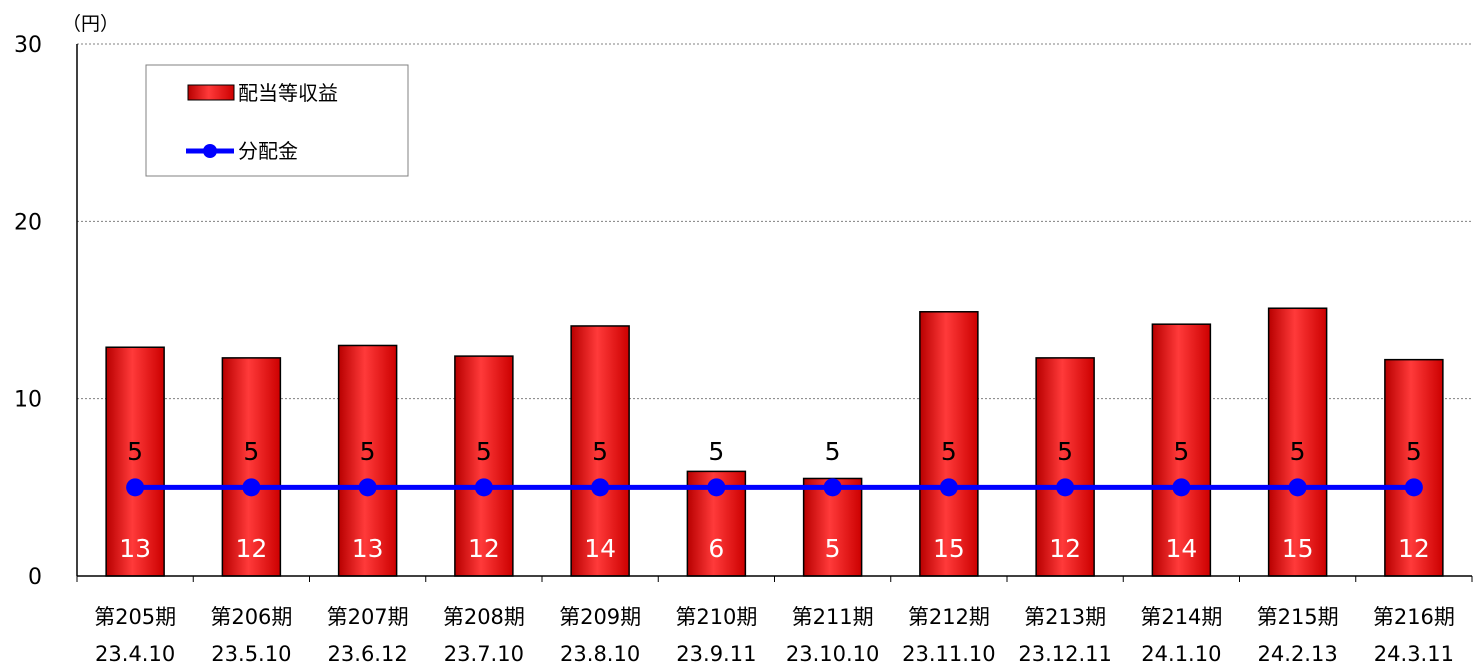 This screenshot has width=1473, height=668. I want to click on y-unit-label: （円）, so click(90, 24).